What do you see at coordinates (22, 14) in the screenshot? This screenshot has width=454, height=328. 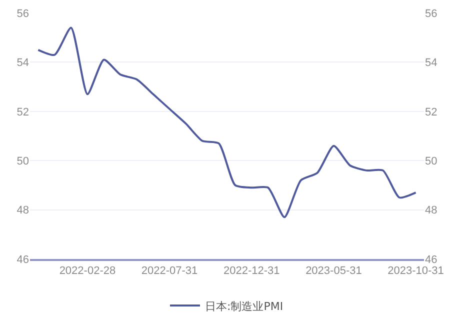 I see `y-tick-label: 56` at bounding box center [22, 14].